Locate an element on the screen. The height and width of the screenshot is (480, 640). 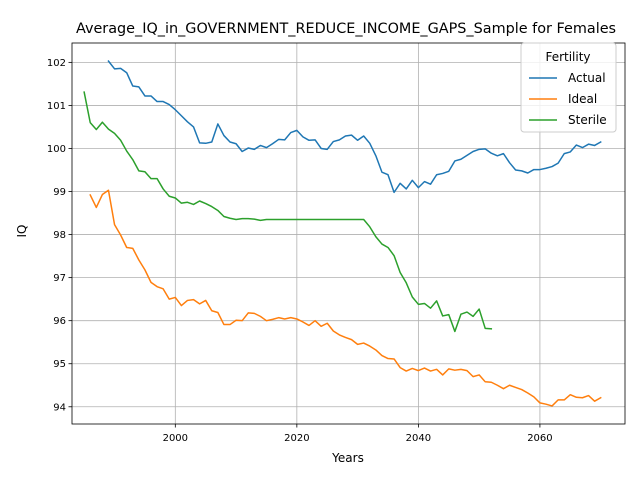
legend-entries: Actual Ideal Sterile is located at coordinates (568, 99).